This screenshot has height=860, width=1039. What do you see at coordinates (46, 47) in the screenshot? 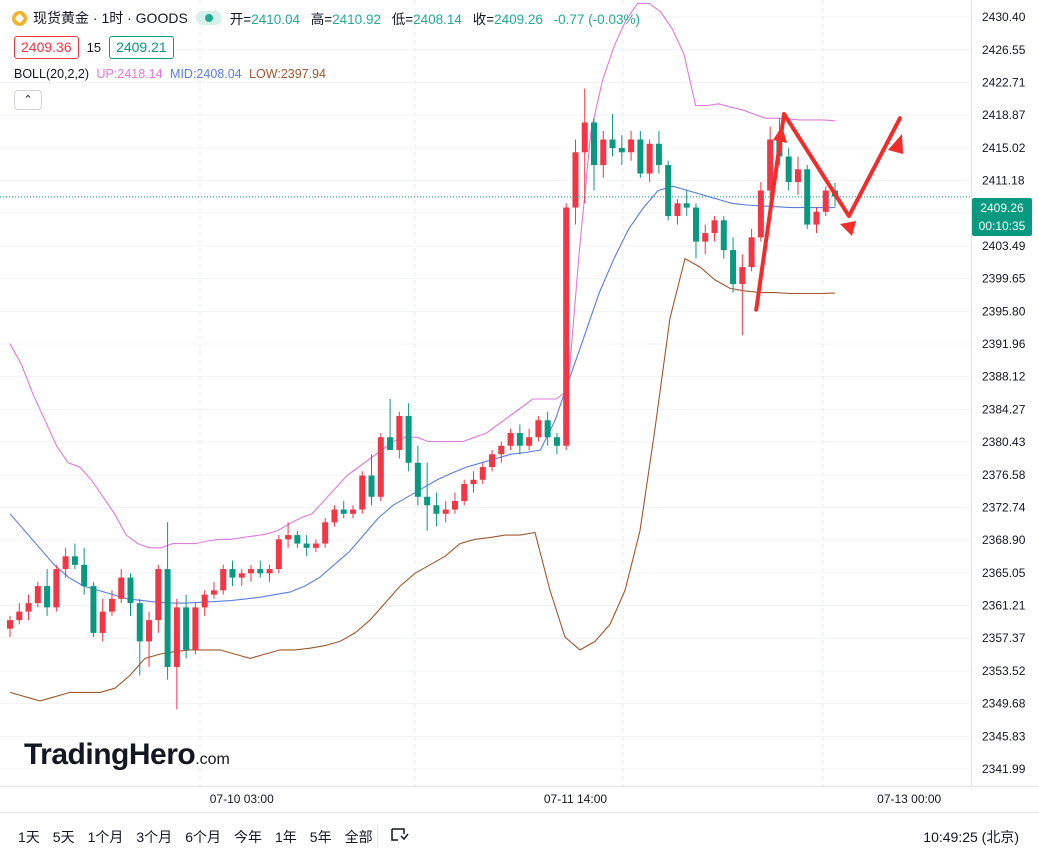
I see `sell-price-button: 2409.36` at bounding box center [46, 47].